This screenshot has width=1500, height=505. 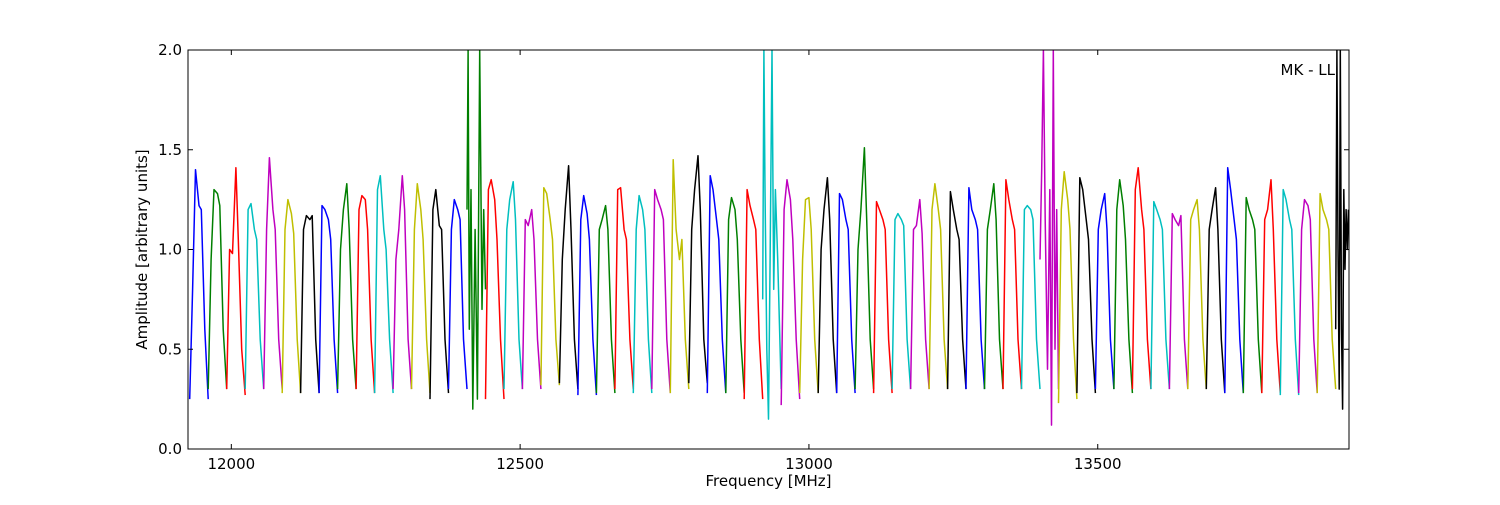 I want to click on y-axis-title: Amplitude [arbitrary units], so click(x=142, y=249).